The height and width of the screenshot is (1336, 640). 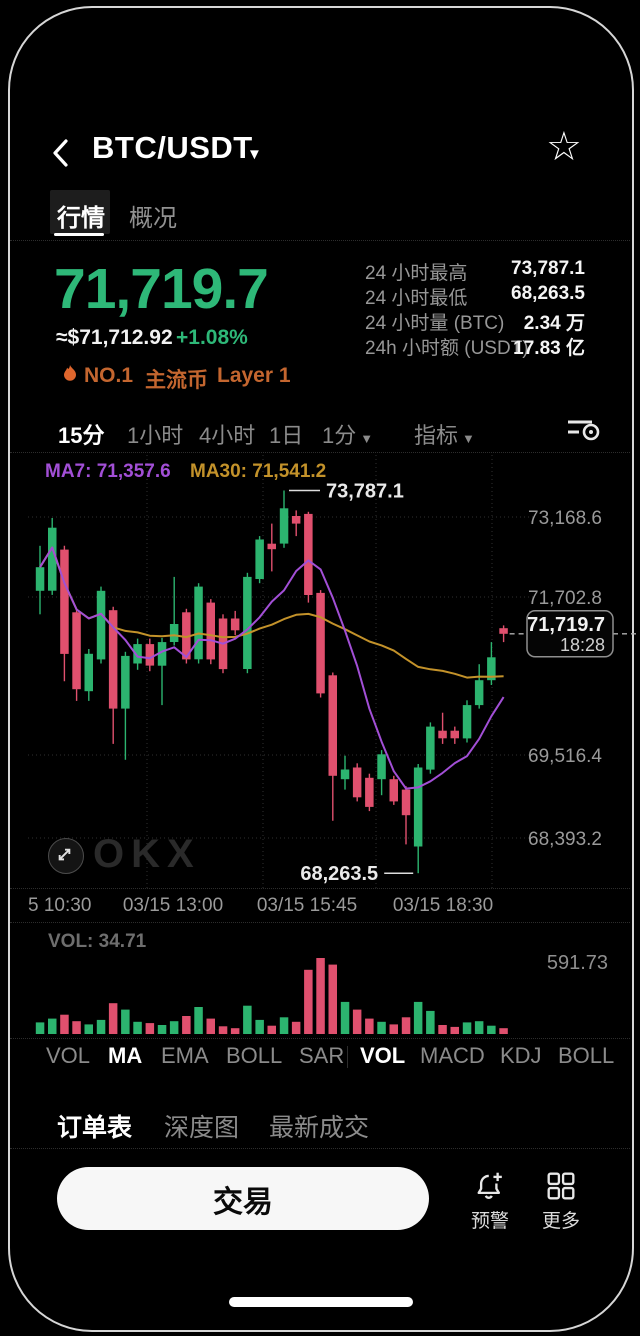 I want to click on stat-value: 17.83 亿, so click(x=549, y=348).